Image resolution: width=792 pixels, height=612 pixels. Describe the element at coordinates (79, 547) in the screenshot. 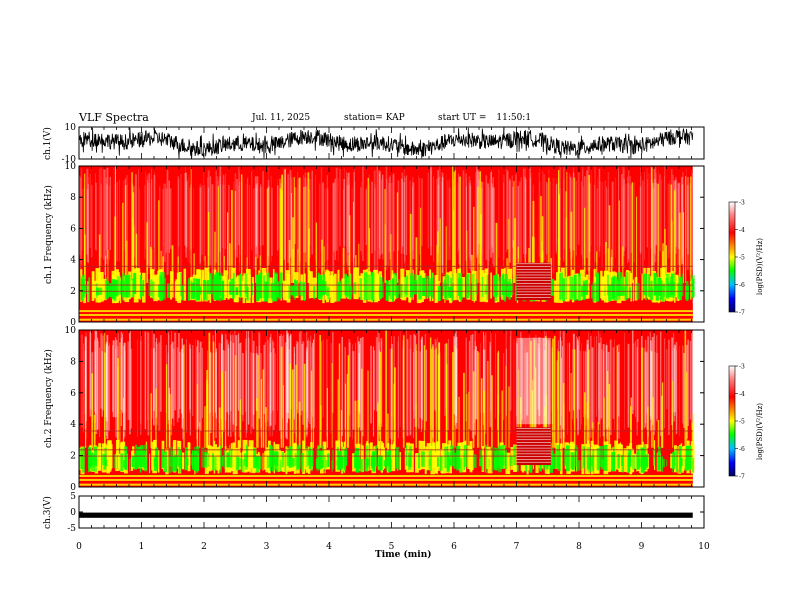

I see `x-tick-label: 0` at that location.